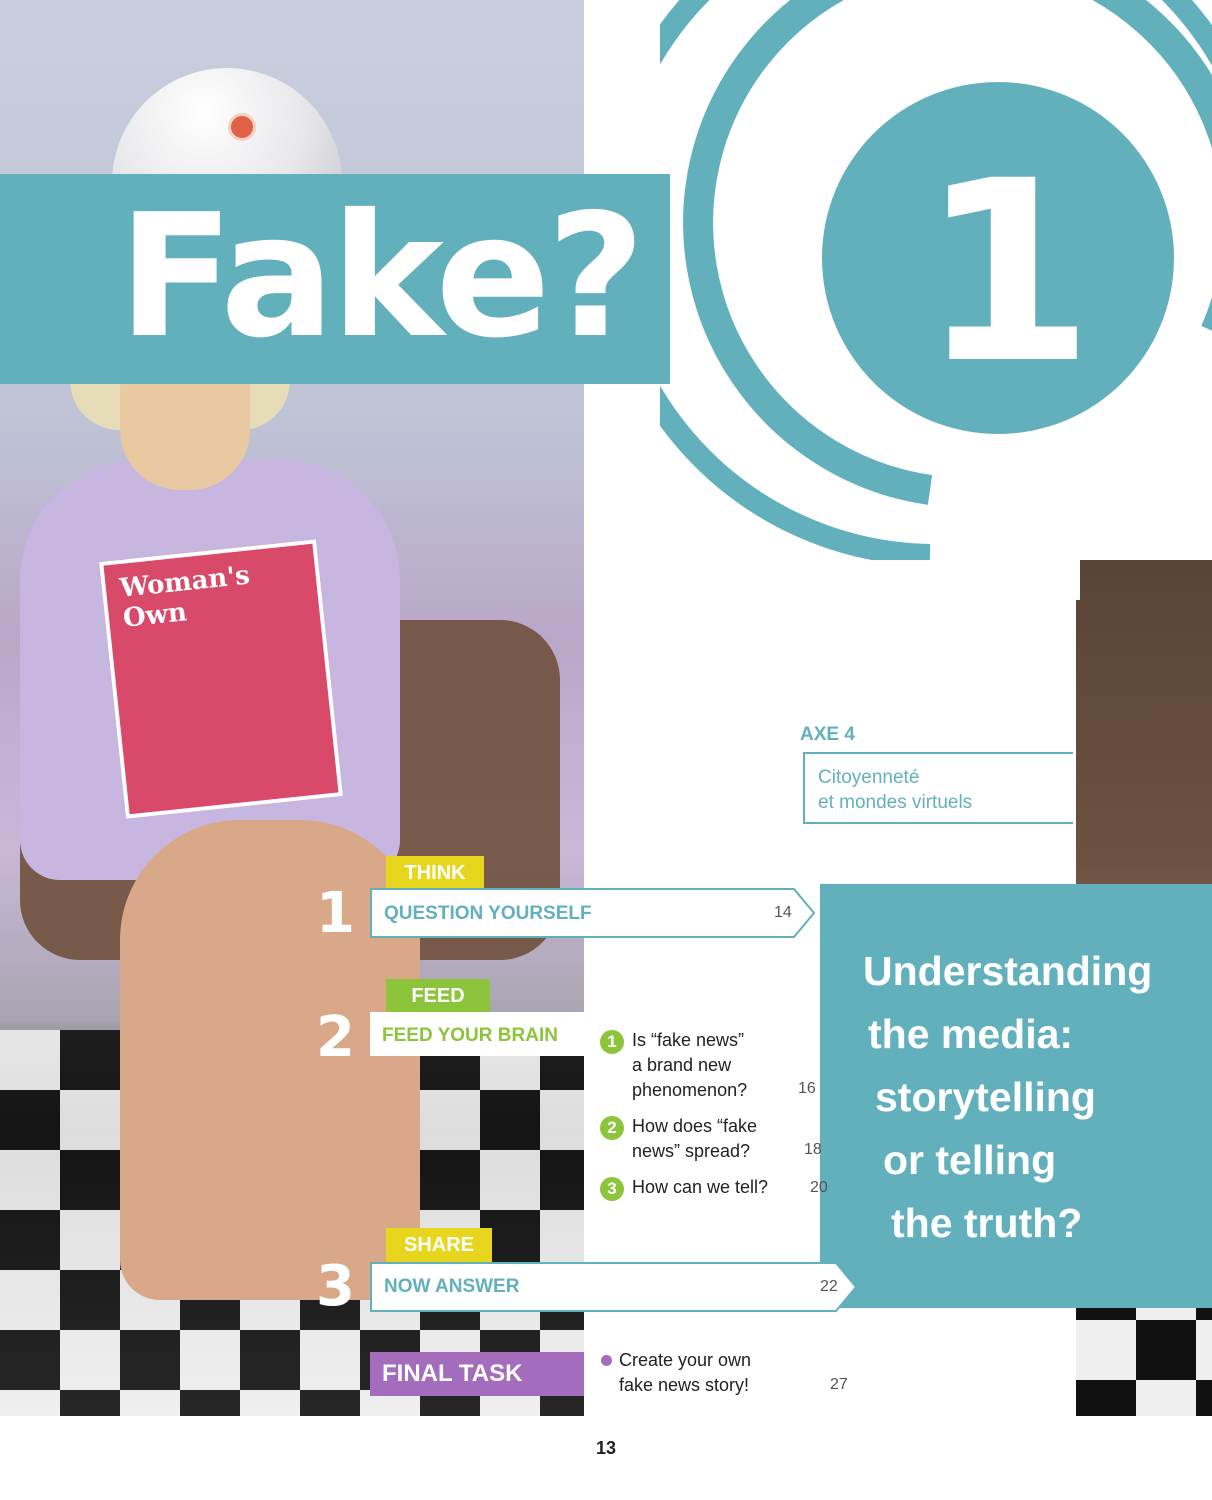 The image size is (1212, 1500). I want to click on magazine: Woman's Own, so click(221, 679).